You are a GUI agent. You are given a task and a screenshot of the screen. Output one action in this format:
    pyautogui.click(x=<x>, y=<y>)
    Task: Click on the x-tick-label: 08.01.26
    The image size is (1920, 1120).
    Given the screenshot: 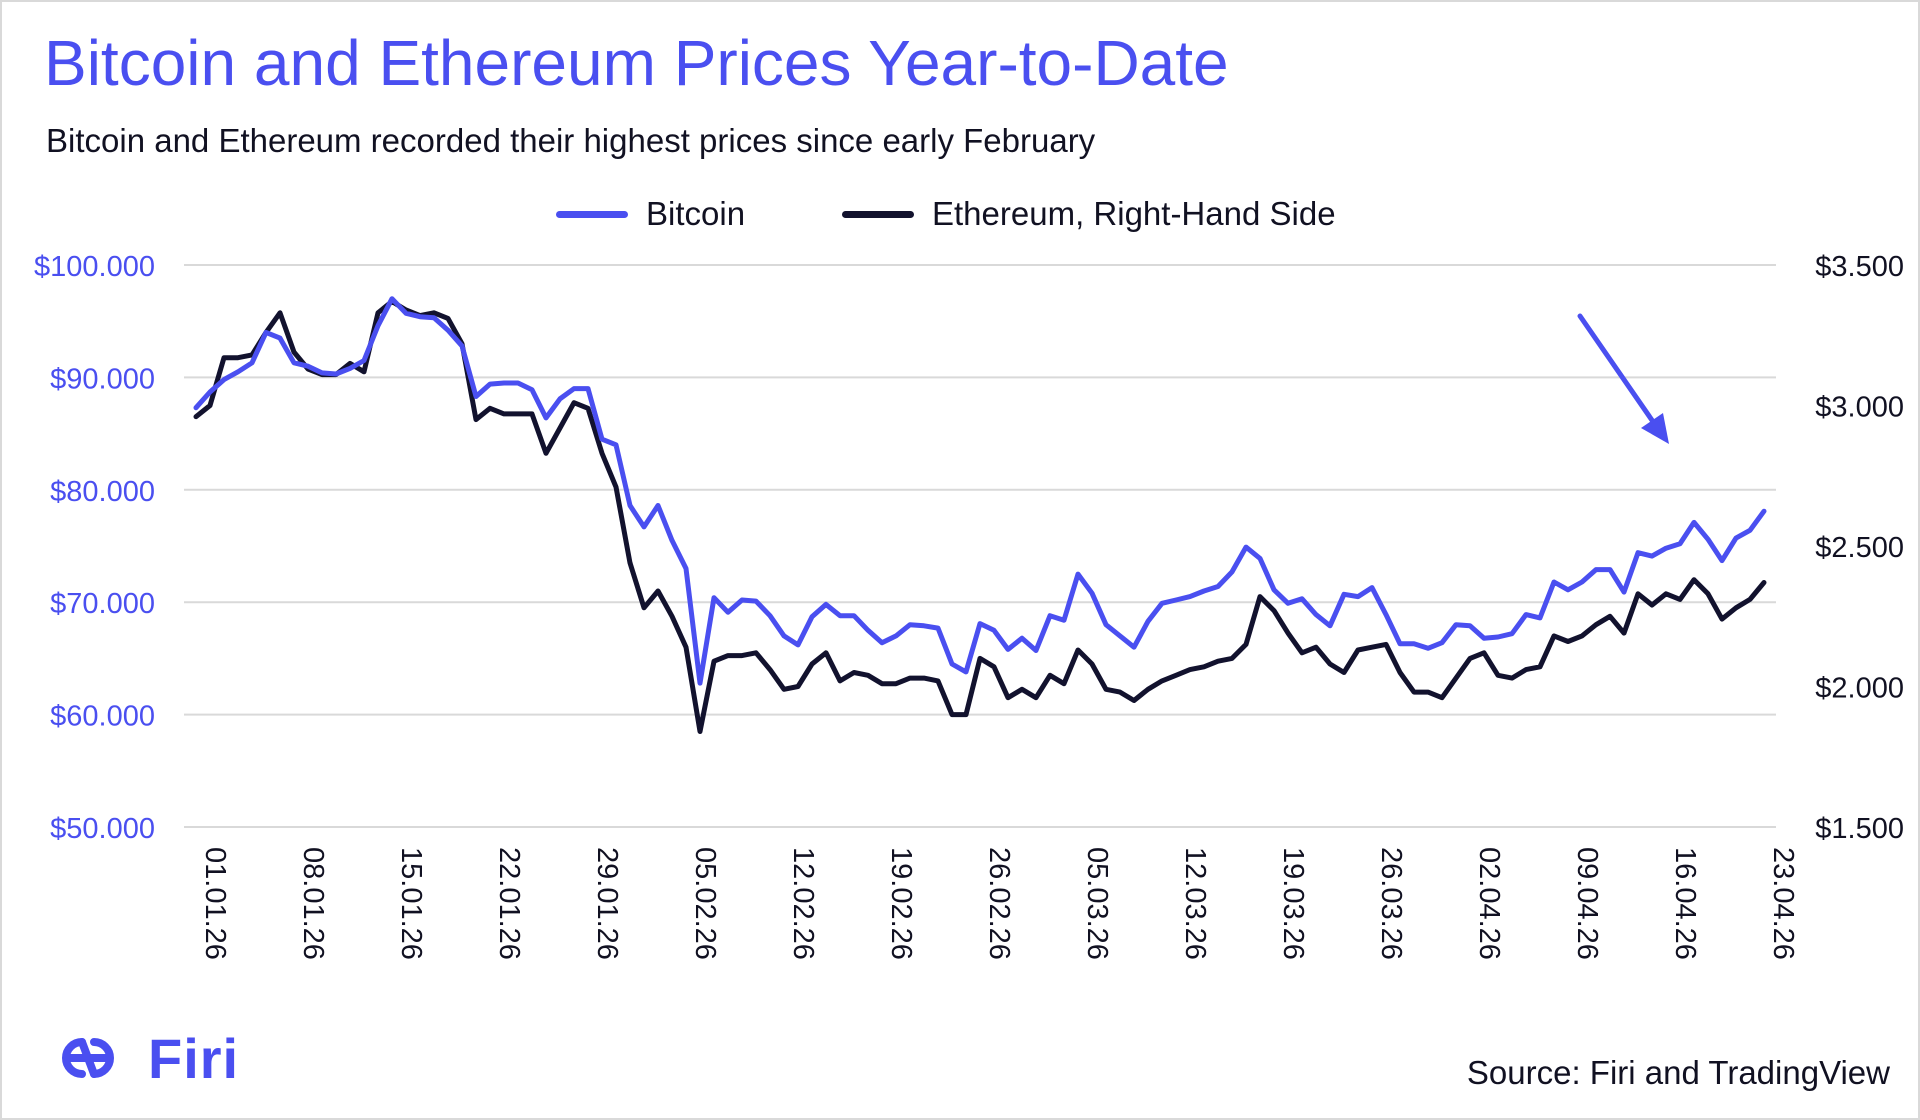 What is the action you would take?
    pyautogui.click(x=313, y=903)
    